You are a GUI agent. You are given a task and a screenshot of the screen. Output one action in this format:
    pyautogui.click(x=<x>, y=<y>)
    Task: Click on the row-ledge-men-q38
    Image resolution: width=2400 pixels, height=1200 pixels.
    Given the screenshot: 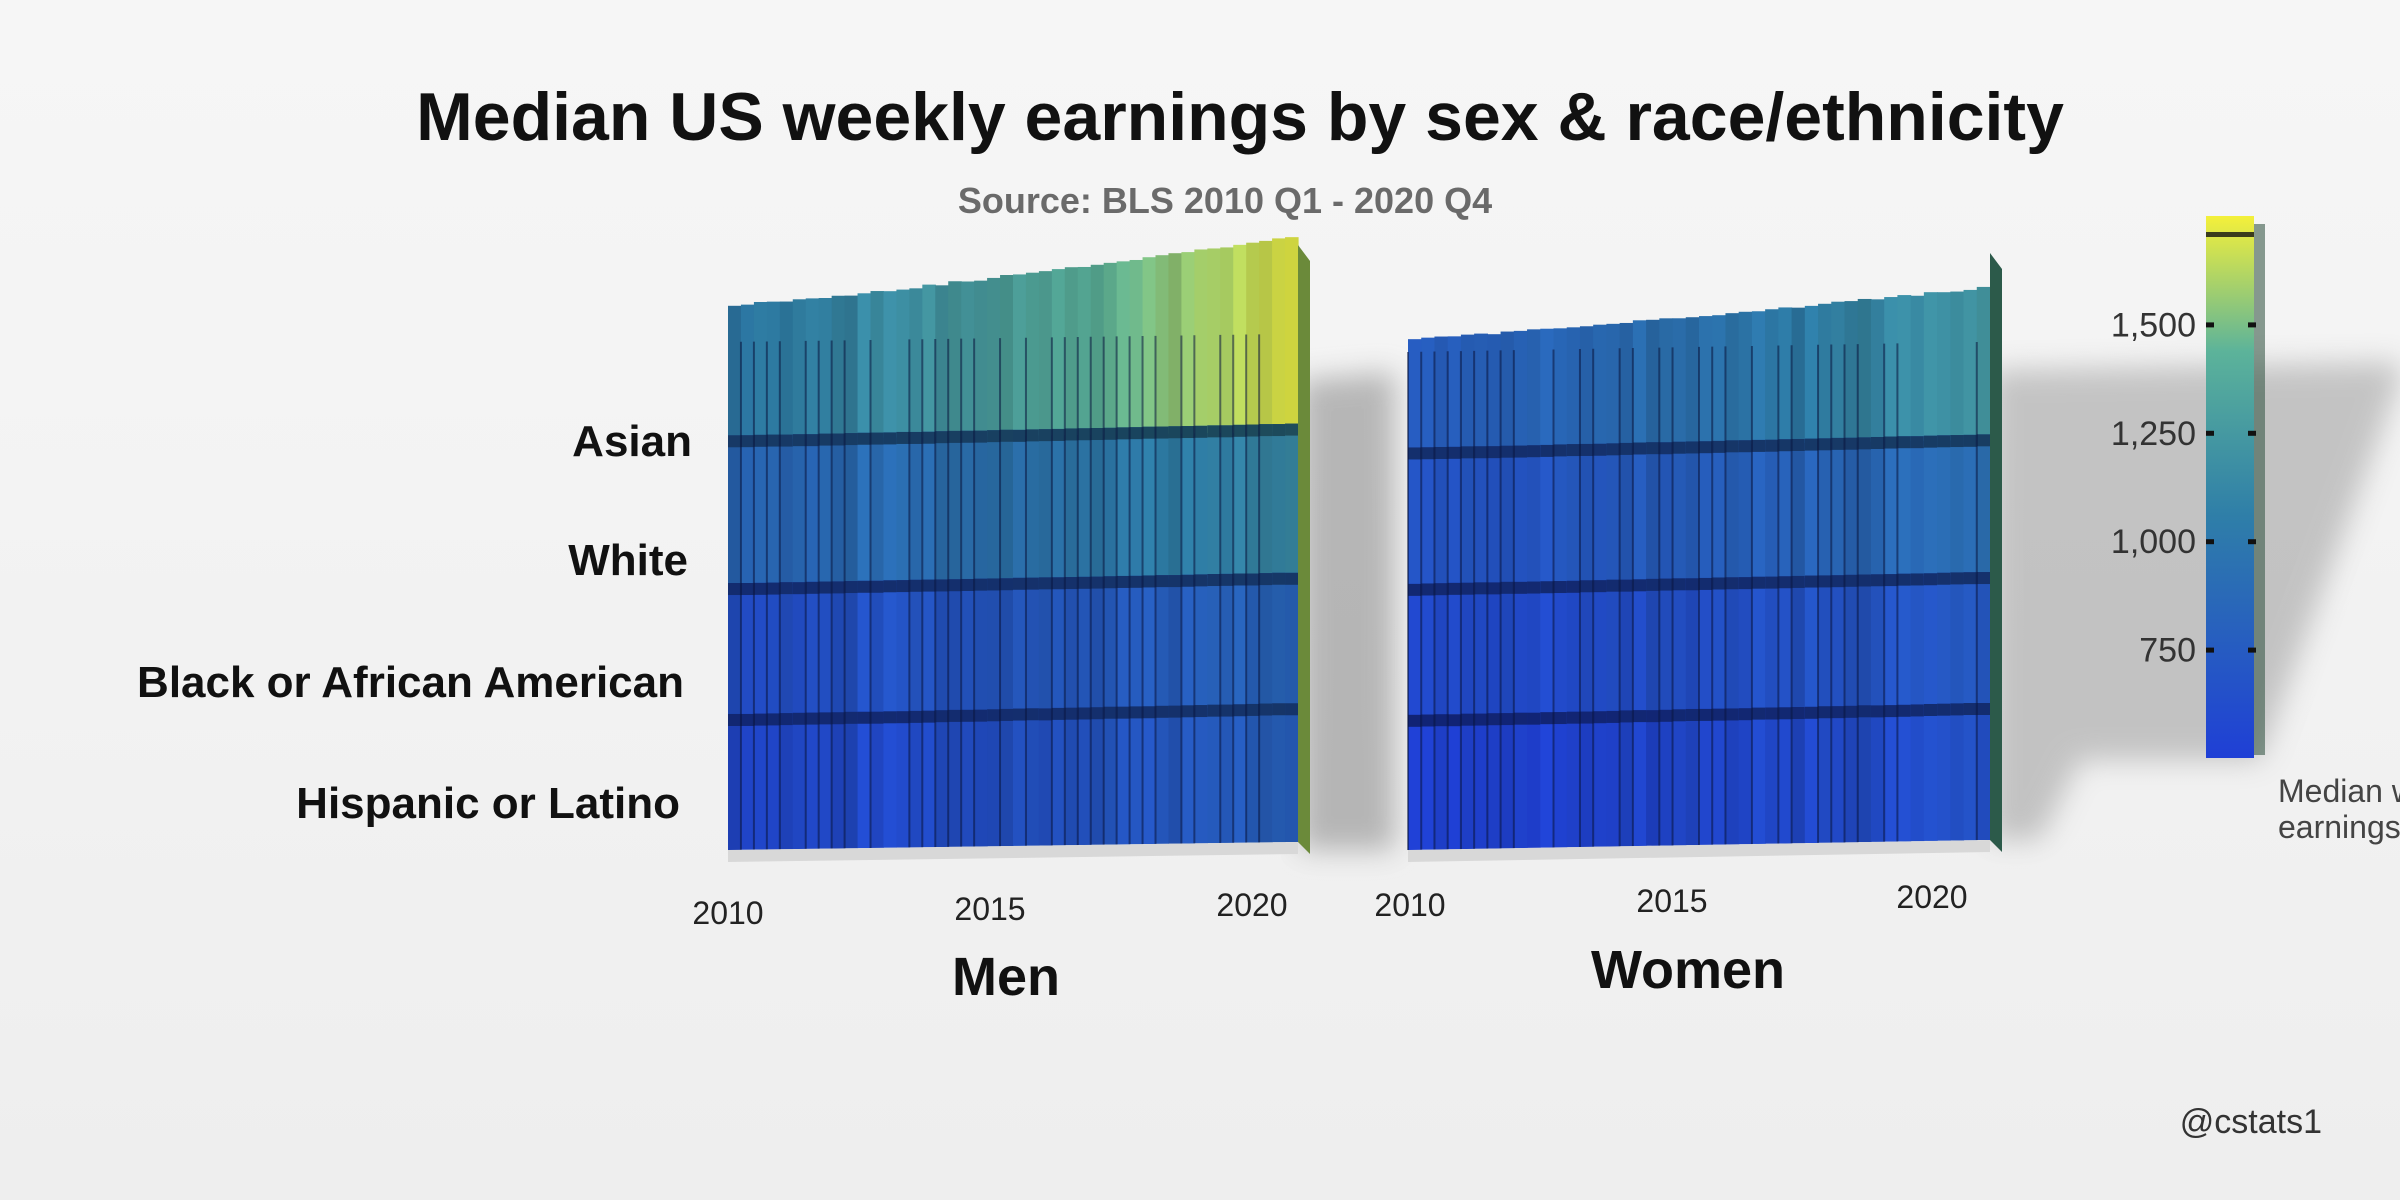 What is the action you would take?
    pyautogui.click(x=1214, y=580)
    